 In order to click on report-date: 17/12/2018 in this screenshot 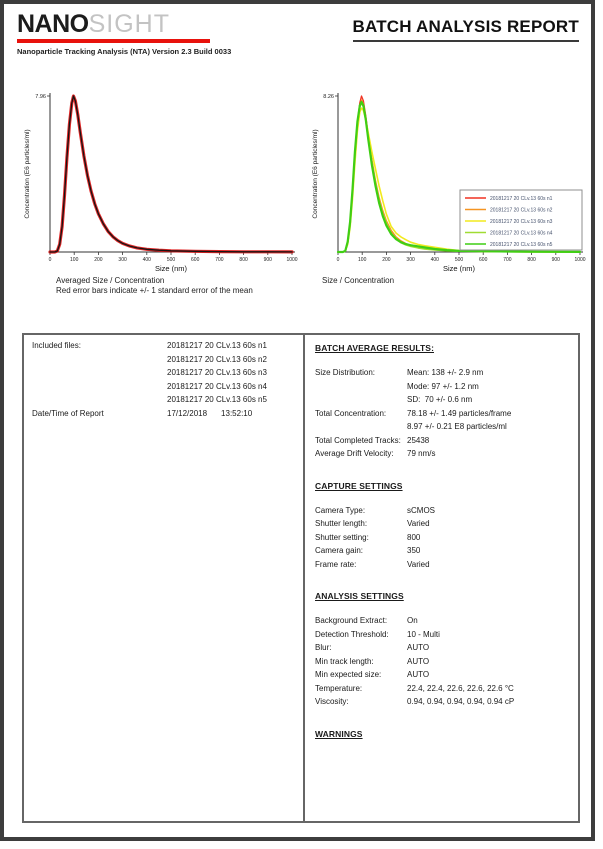, I will do `click(187, 413)`.